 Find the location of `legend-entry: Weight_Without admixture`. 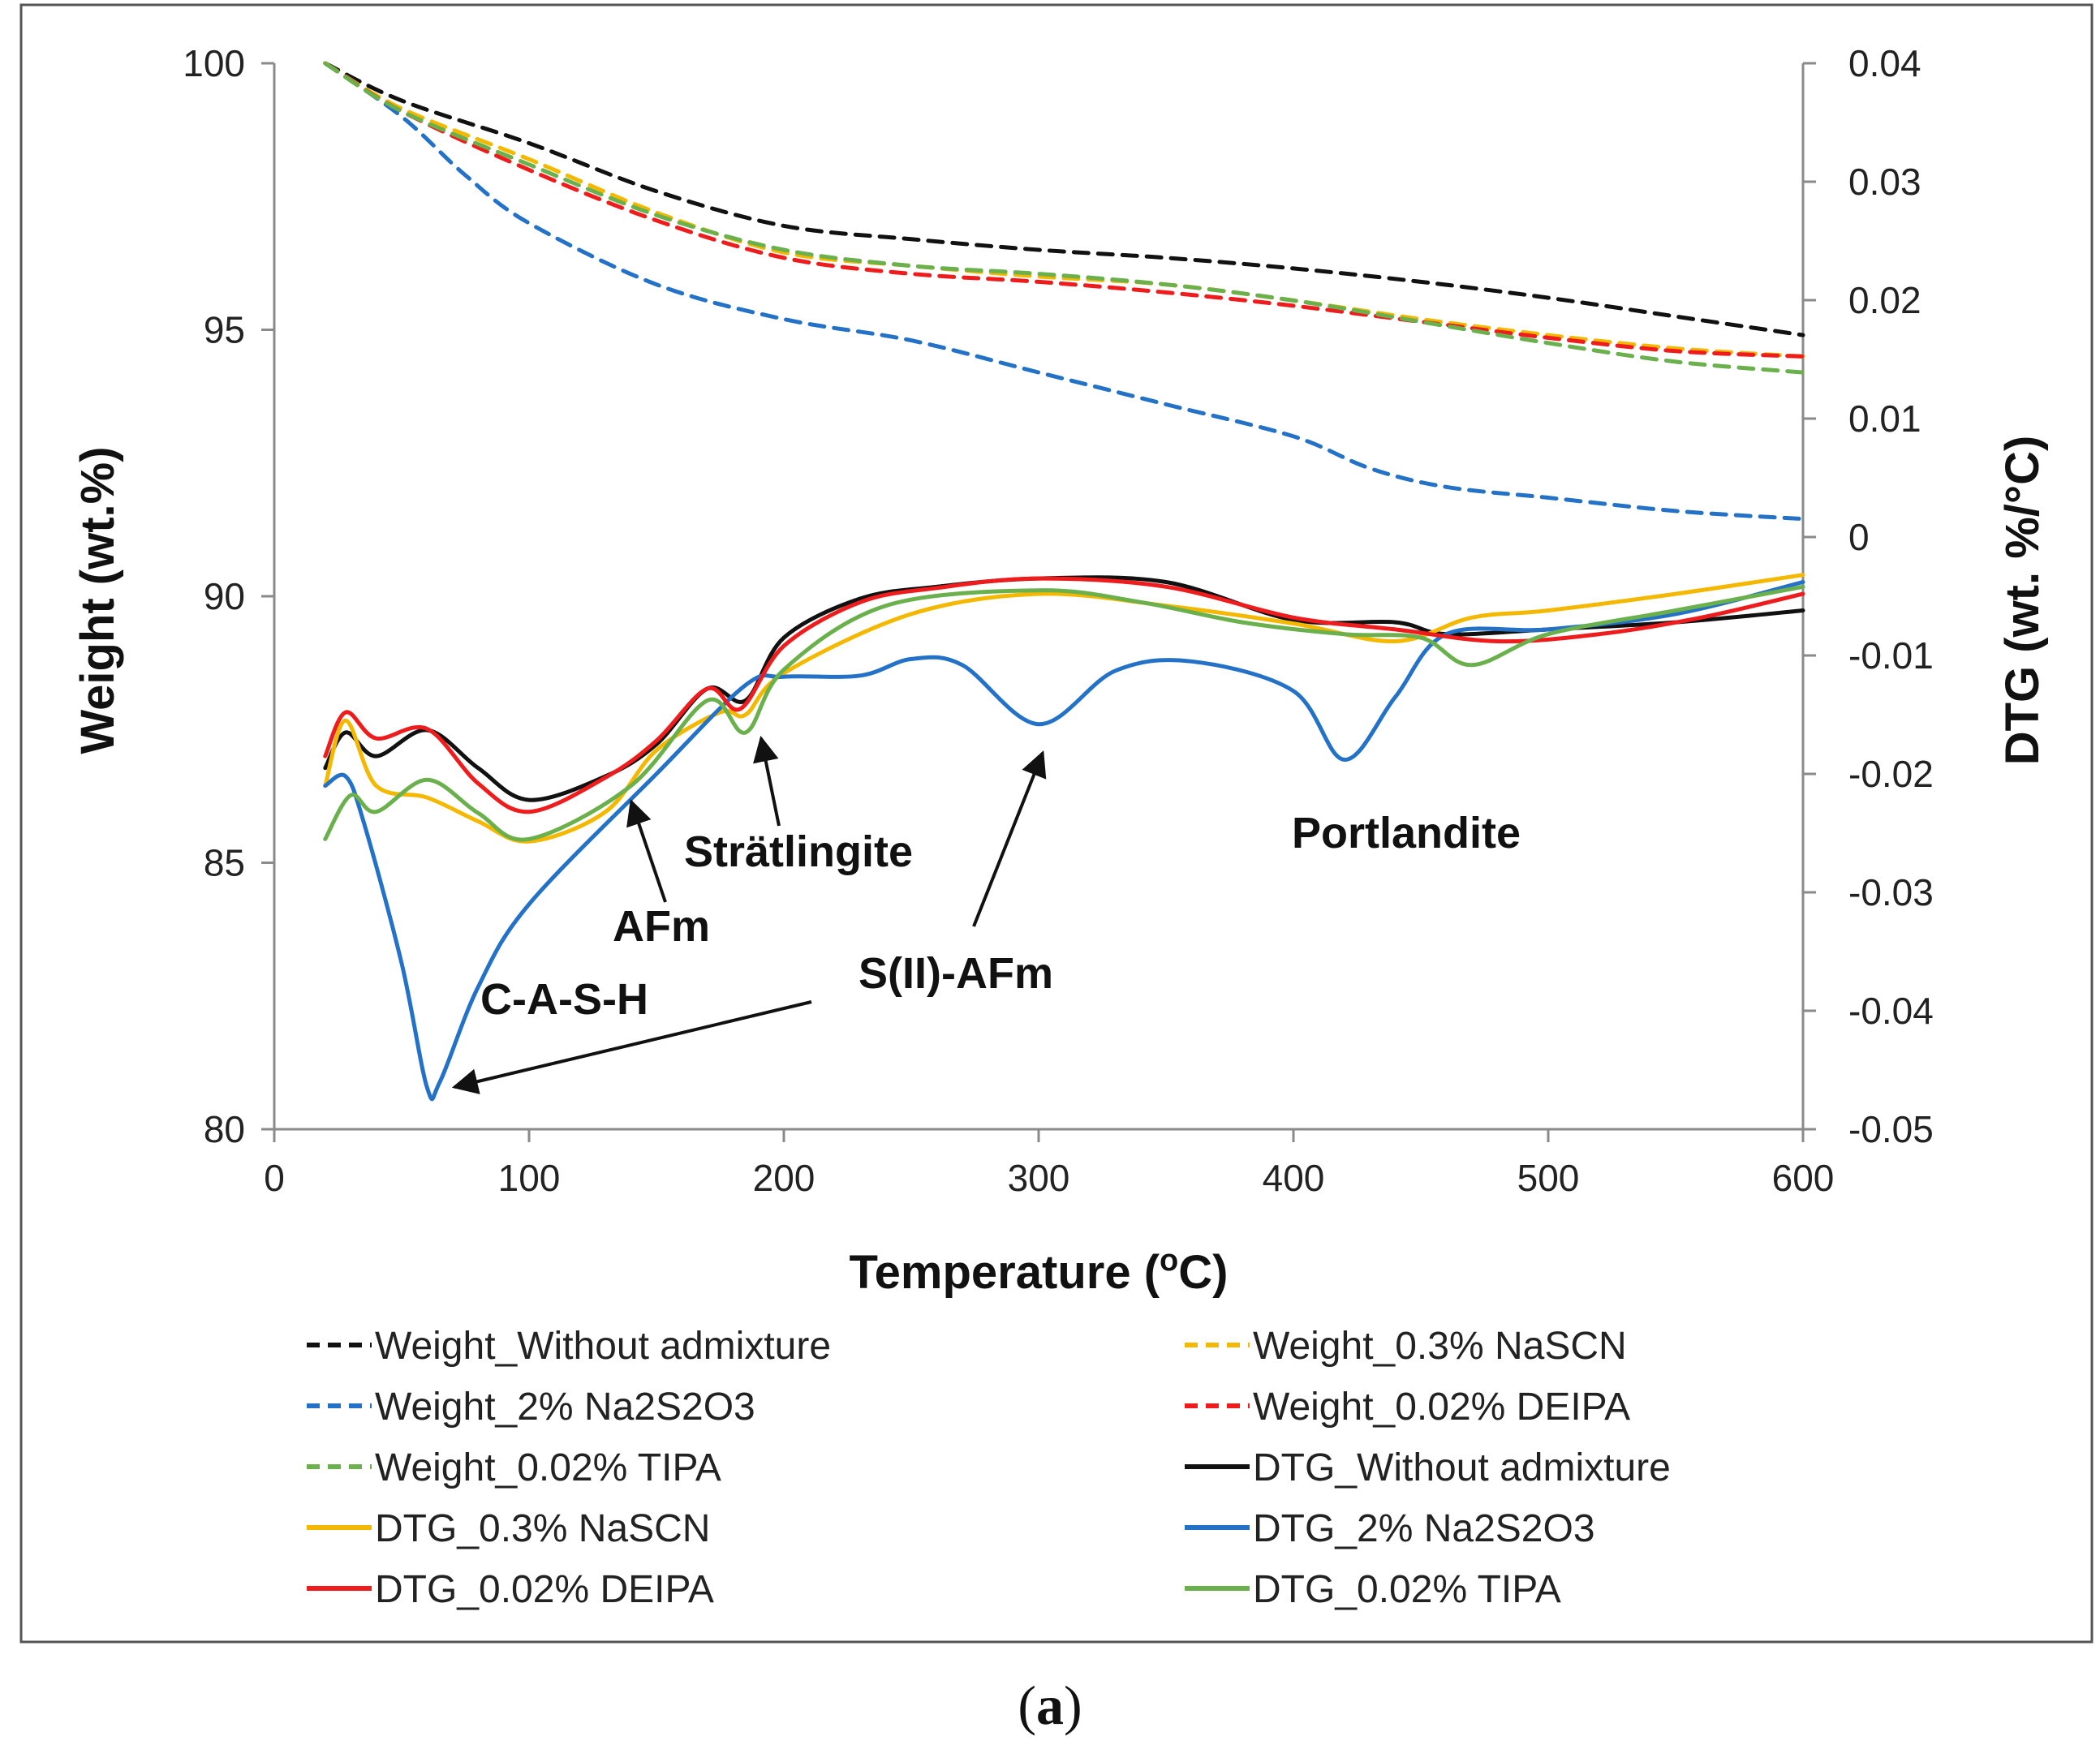

legend-entry: Weight_Without admixture is located at coordinates (569, 1346).